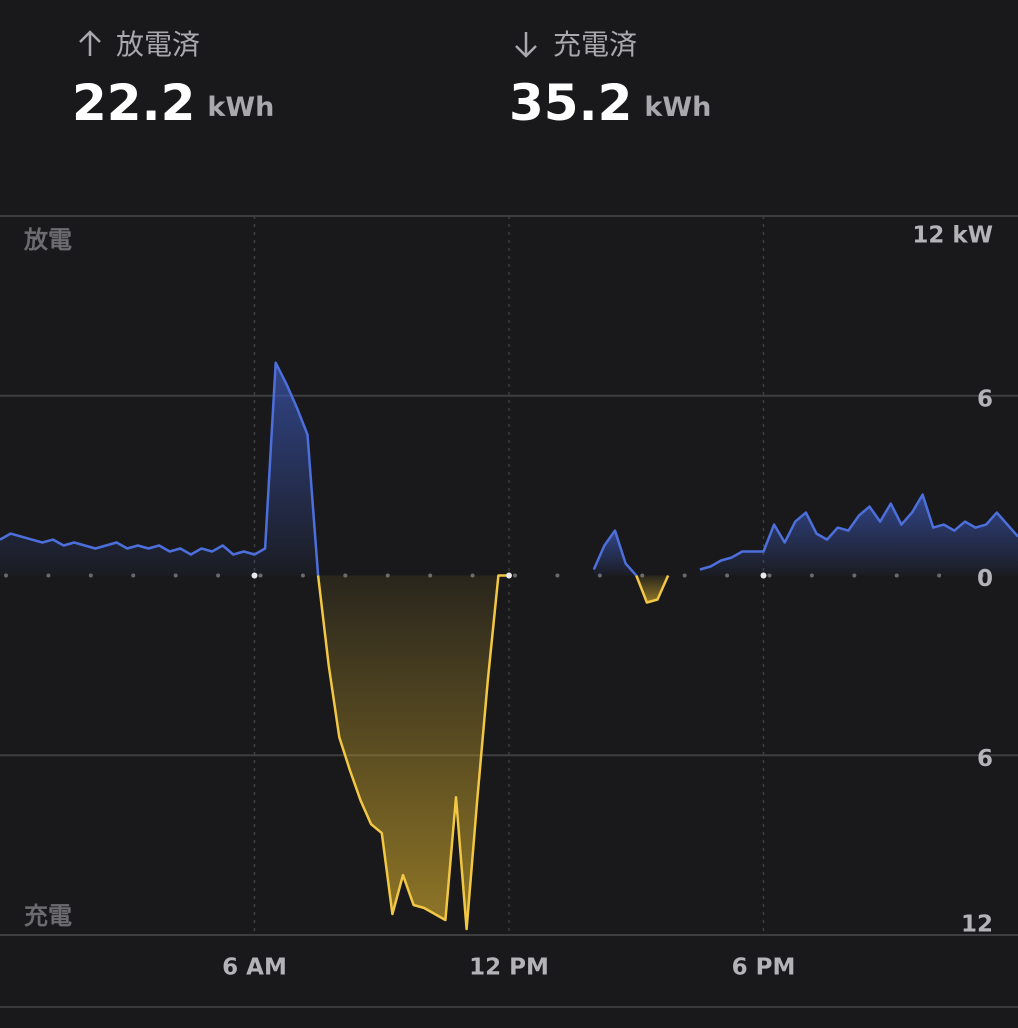 The image size is (1018, 1028). What do you see at coordinates (764, 968) in the screenshot?
I see `x-tick-label: 6 PM` at bounding box center [764, 968].